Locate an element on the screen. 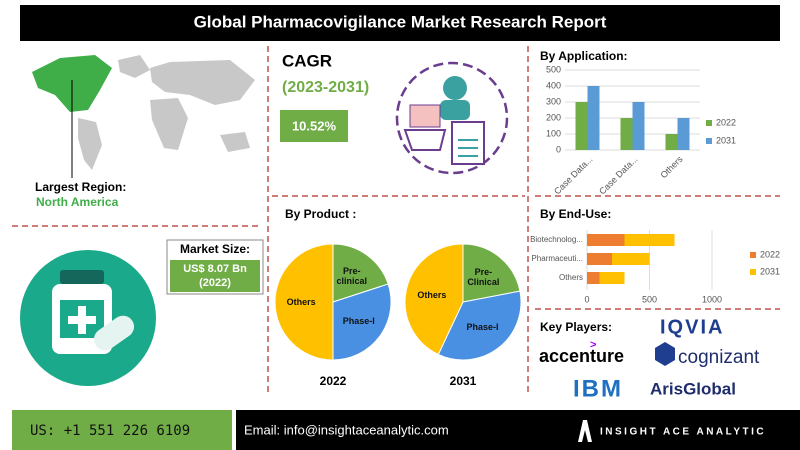 The height and width of the screenshot is (450, 800). x-tick-label: 500 is located at coordinates (649, 299).